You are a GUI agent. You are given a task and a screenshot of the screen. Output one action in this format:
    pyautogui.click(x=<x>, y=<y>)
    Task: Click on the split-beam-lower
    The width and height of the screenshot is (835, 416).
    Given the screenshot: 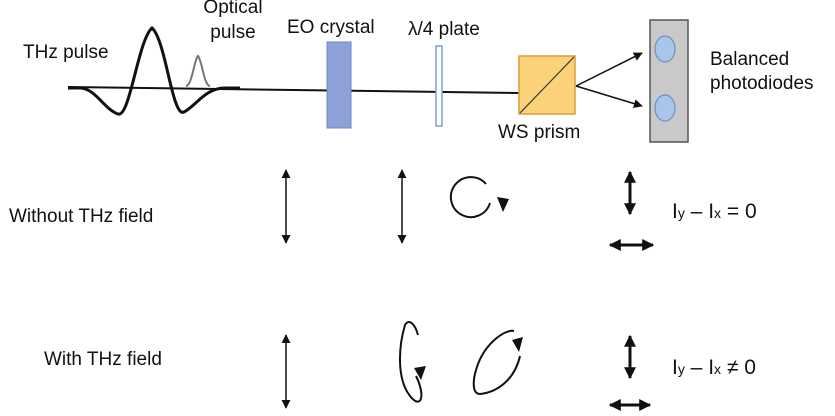 What is the action you would take?
    pyautogui.click(x=609, y=96)
    